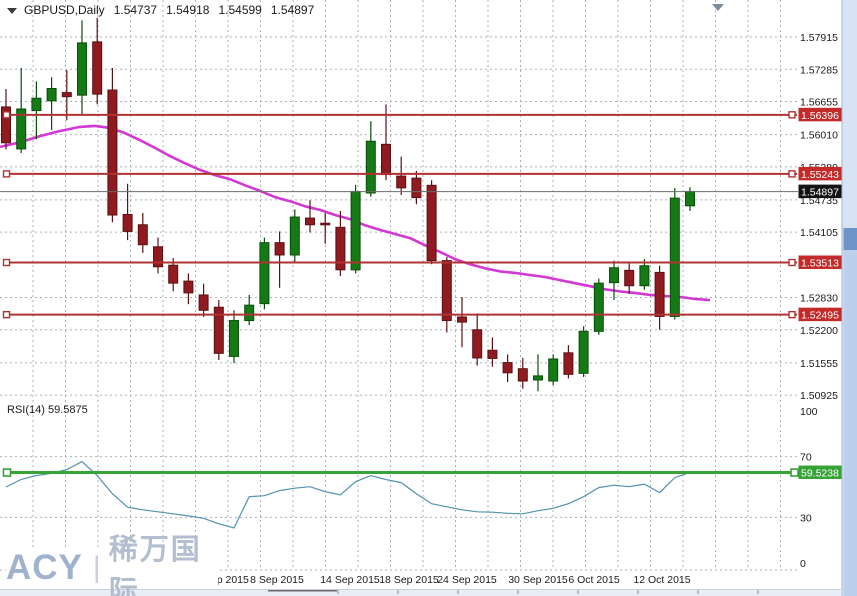  I want to click on svg-text: 30, so click(806, 518).